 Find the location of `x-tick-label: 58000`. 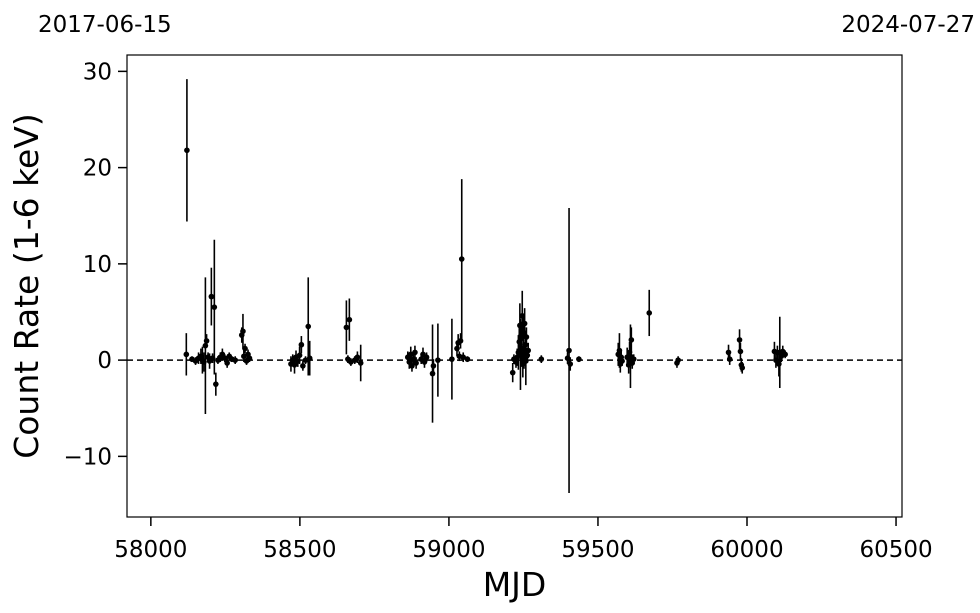

x-tick-label: 58000 is located at coordinates (150, 550).